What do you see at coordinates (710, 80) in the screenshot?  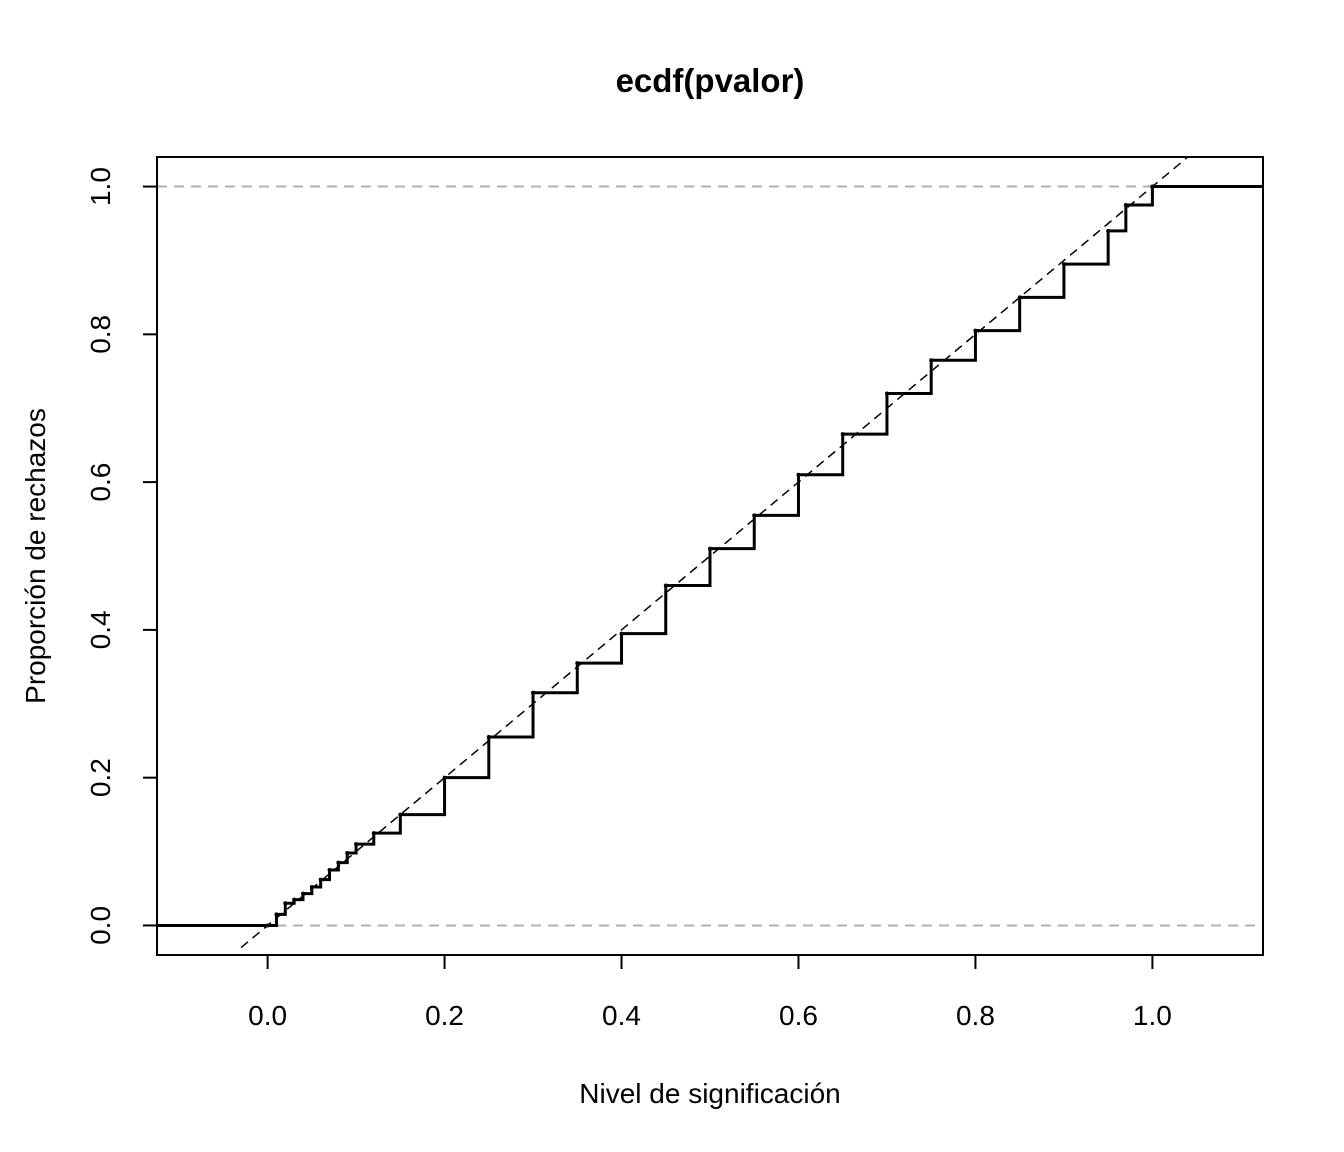 I see `chart-title: ecdf(pvalor)` at bounding box center [710, 80].